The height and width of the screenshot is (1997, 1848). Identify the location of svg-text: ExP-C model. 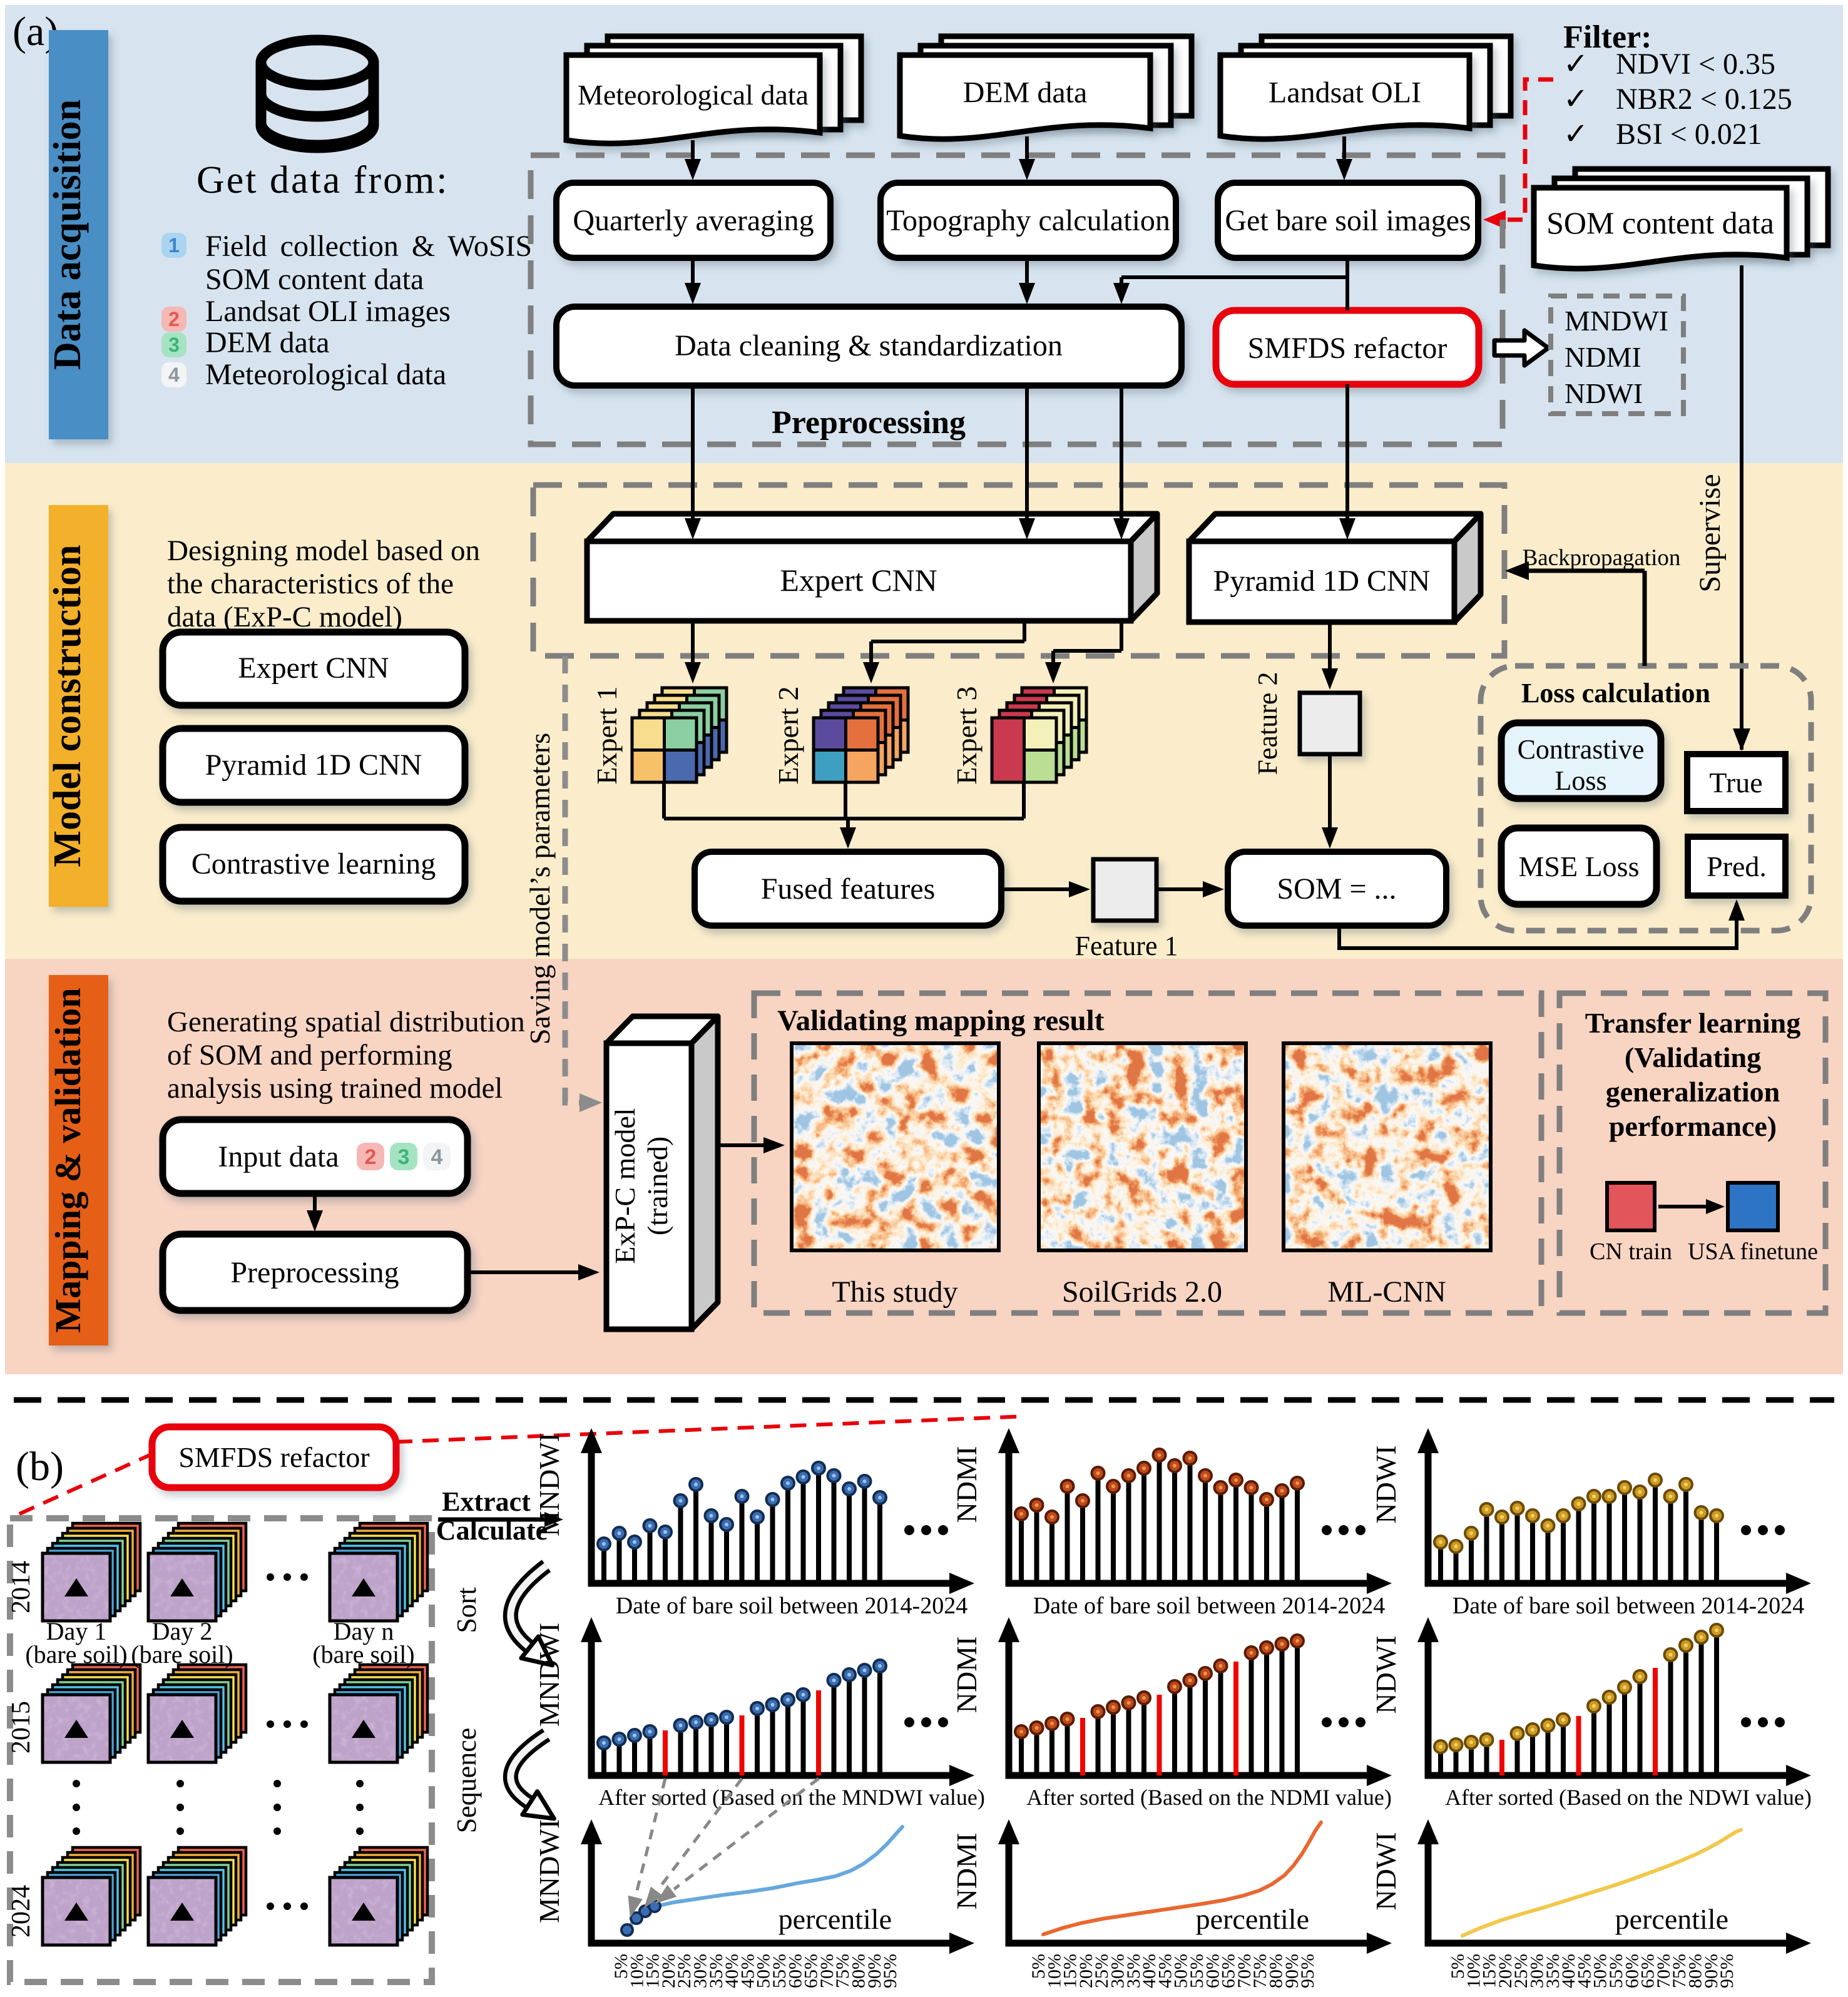
(625, 1186).